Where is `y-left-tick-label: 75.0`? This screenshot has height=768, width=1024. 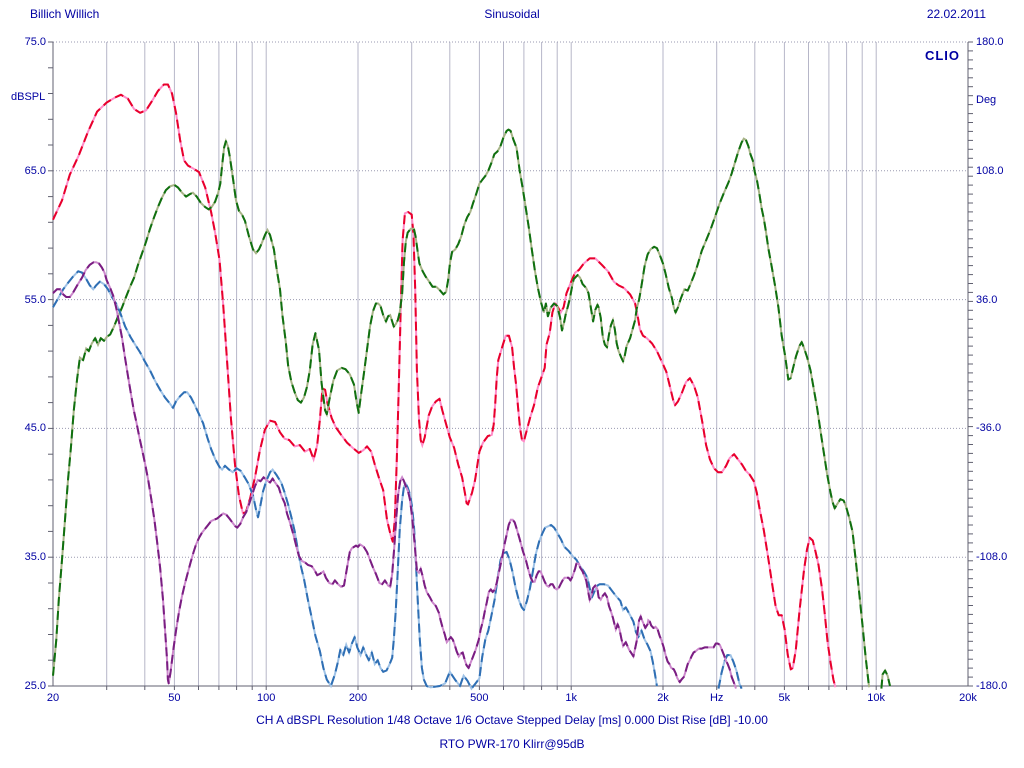
y-left-tick-label: 75.0 is located at coordinates (35, 42).